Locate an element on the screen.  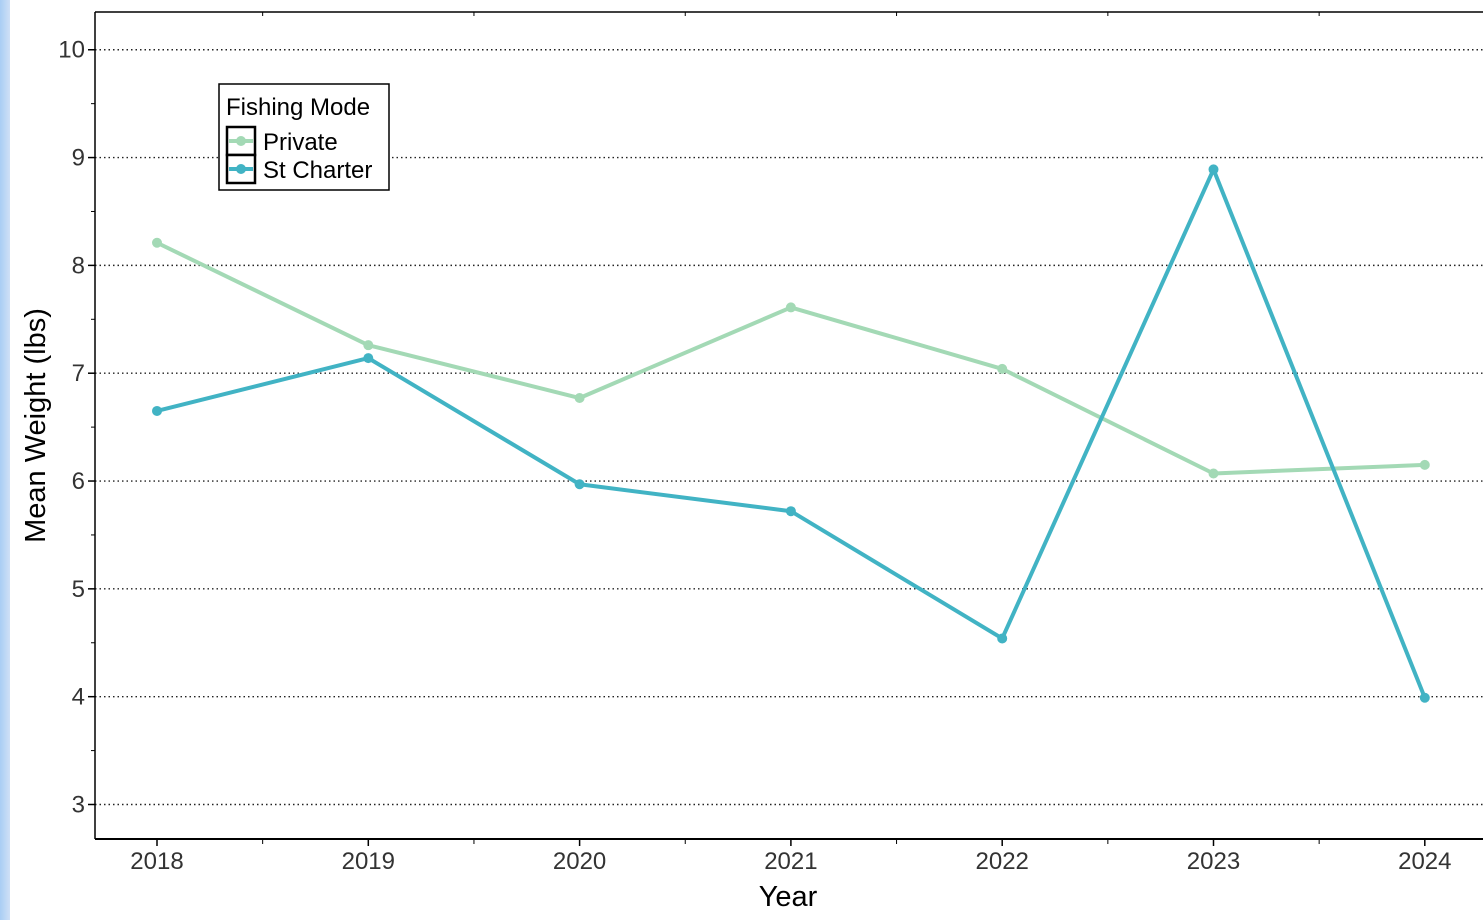
x-tick-label: 2020 is located at coordinates (579, 861).